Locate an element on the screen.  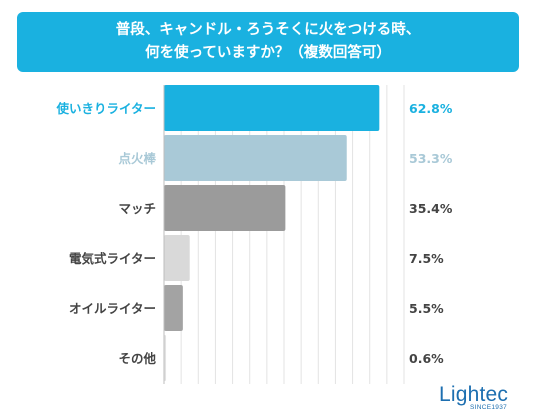
value-label: 5.5% is located at coordinates (426, 308).